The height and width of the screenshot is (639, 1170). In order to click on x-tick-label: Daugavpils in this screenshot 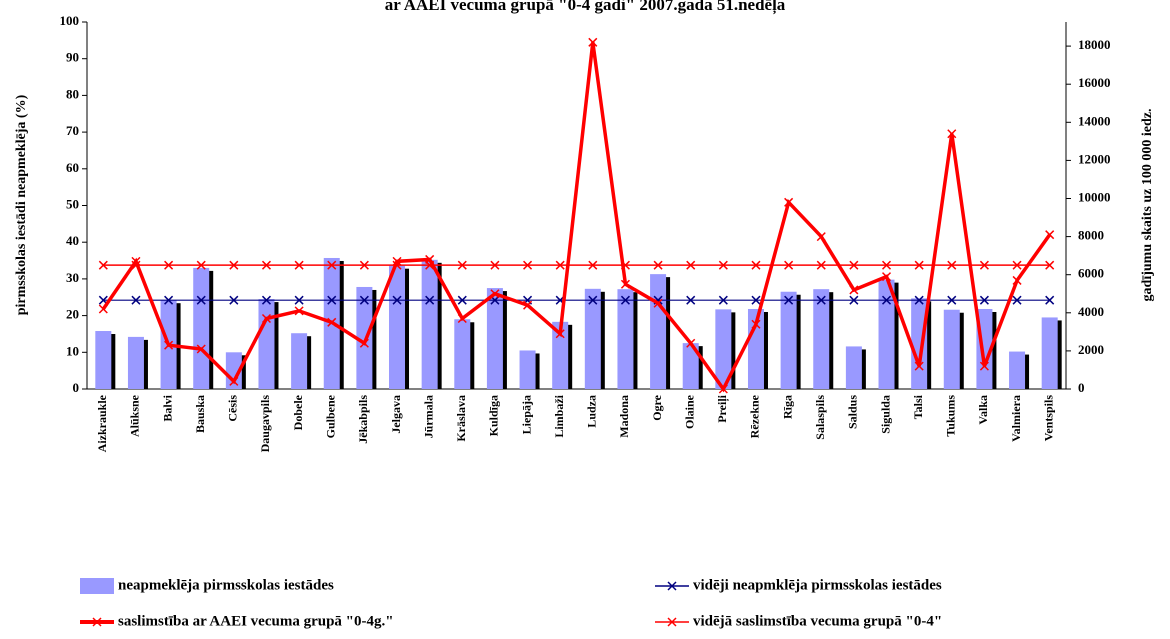, I will do `click(265, 424)`.